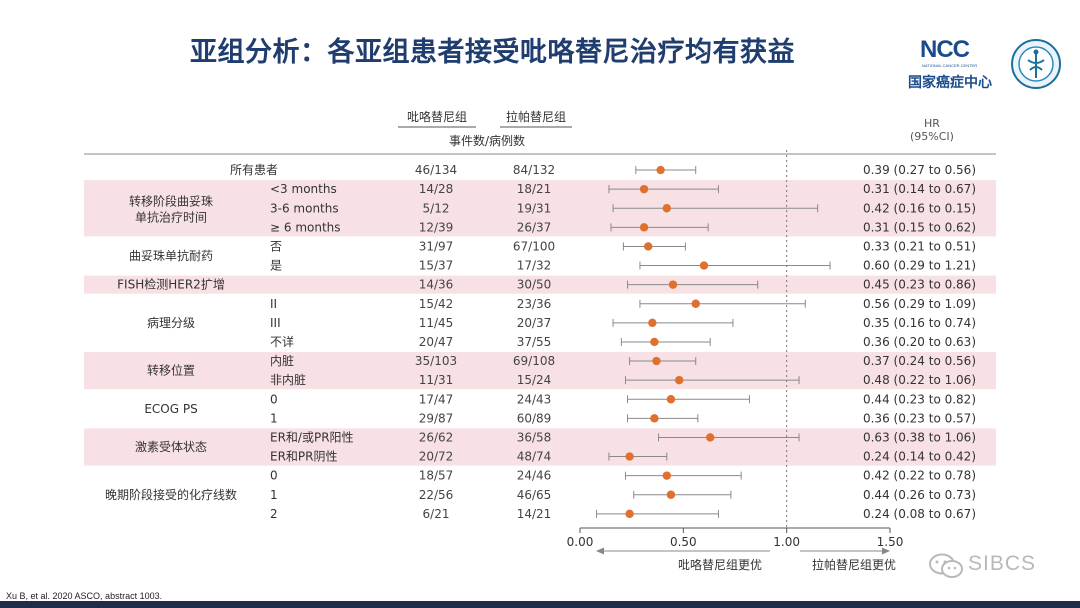 The width and height of the screenshot is (1080, 608). What do you see at coordinates (171, 370) in the screenshot?
I see `group-label: 转移位置` at bounding box center [171, 370].